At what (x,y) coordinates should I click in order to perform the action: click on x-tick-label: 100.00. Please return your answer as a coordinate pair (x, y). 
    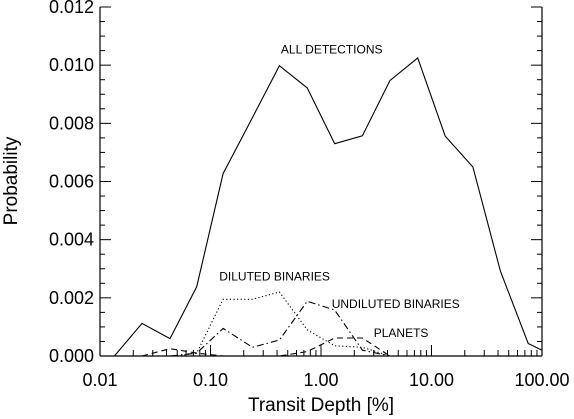
    Looking at the image, I should click on (541, 380).